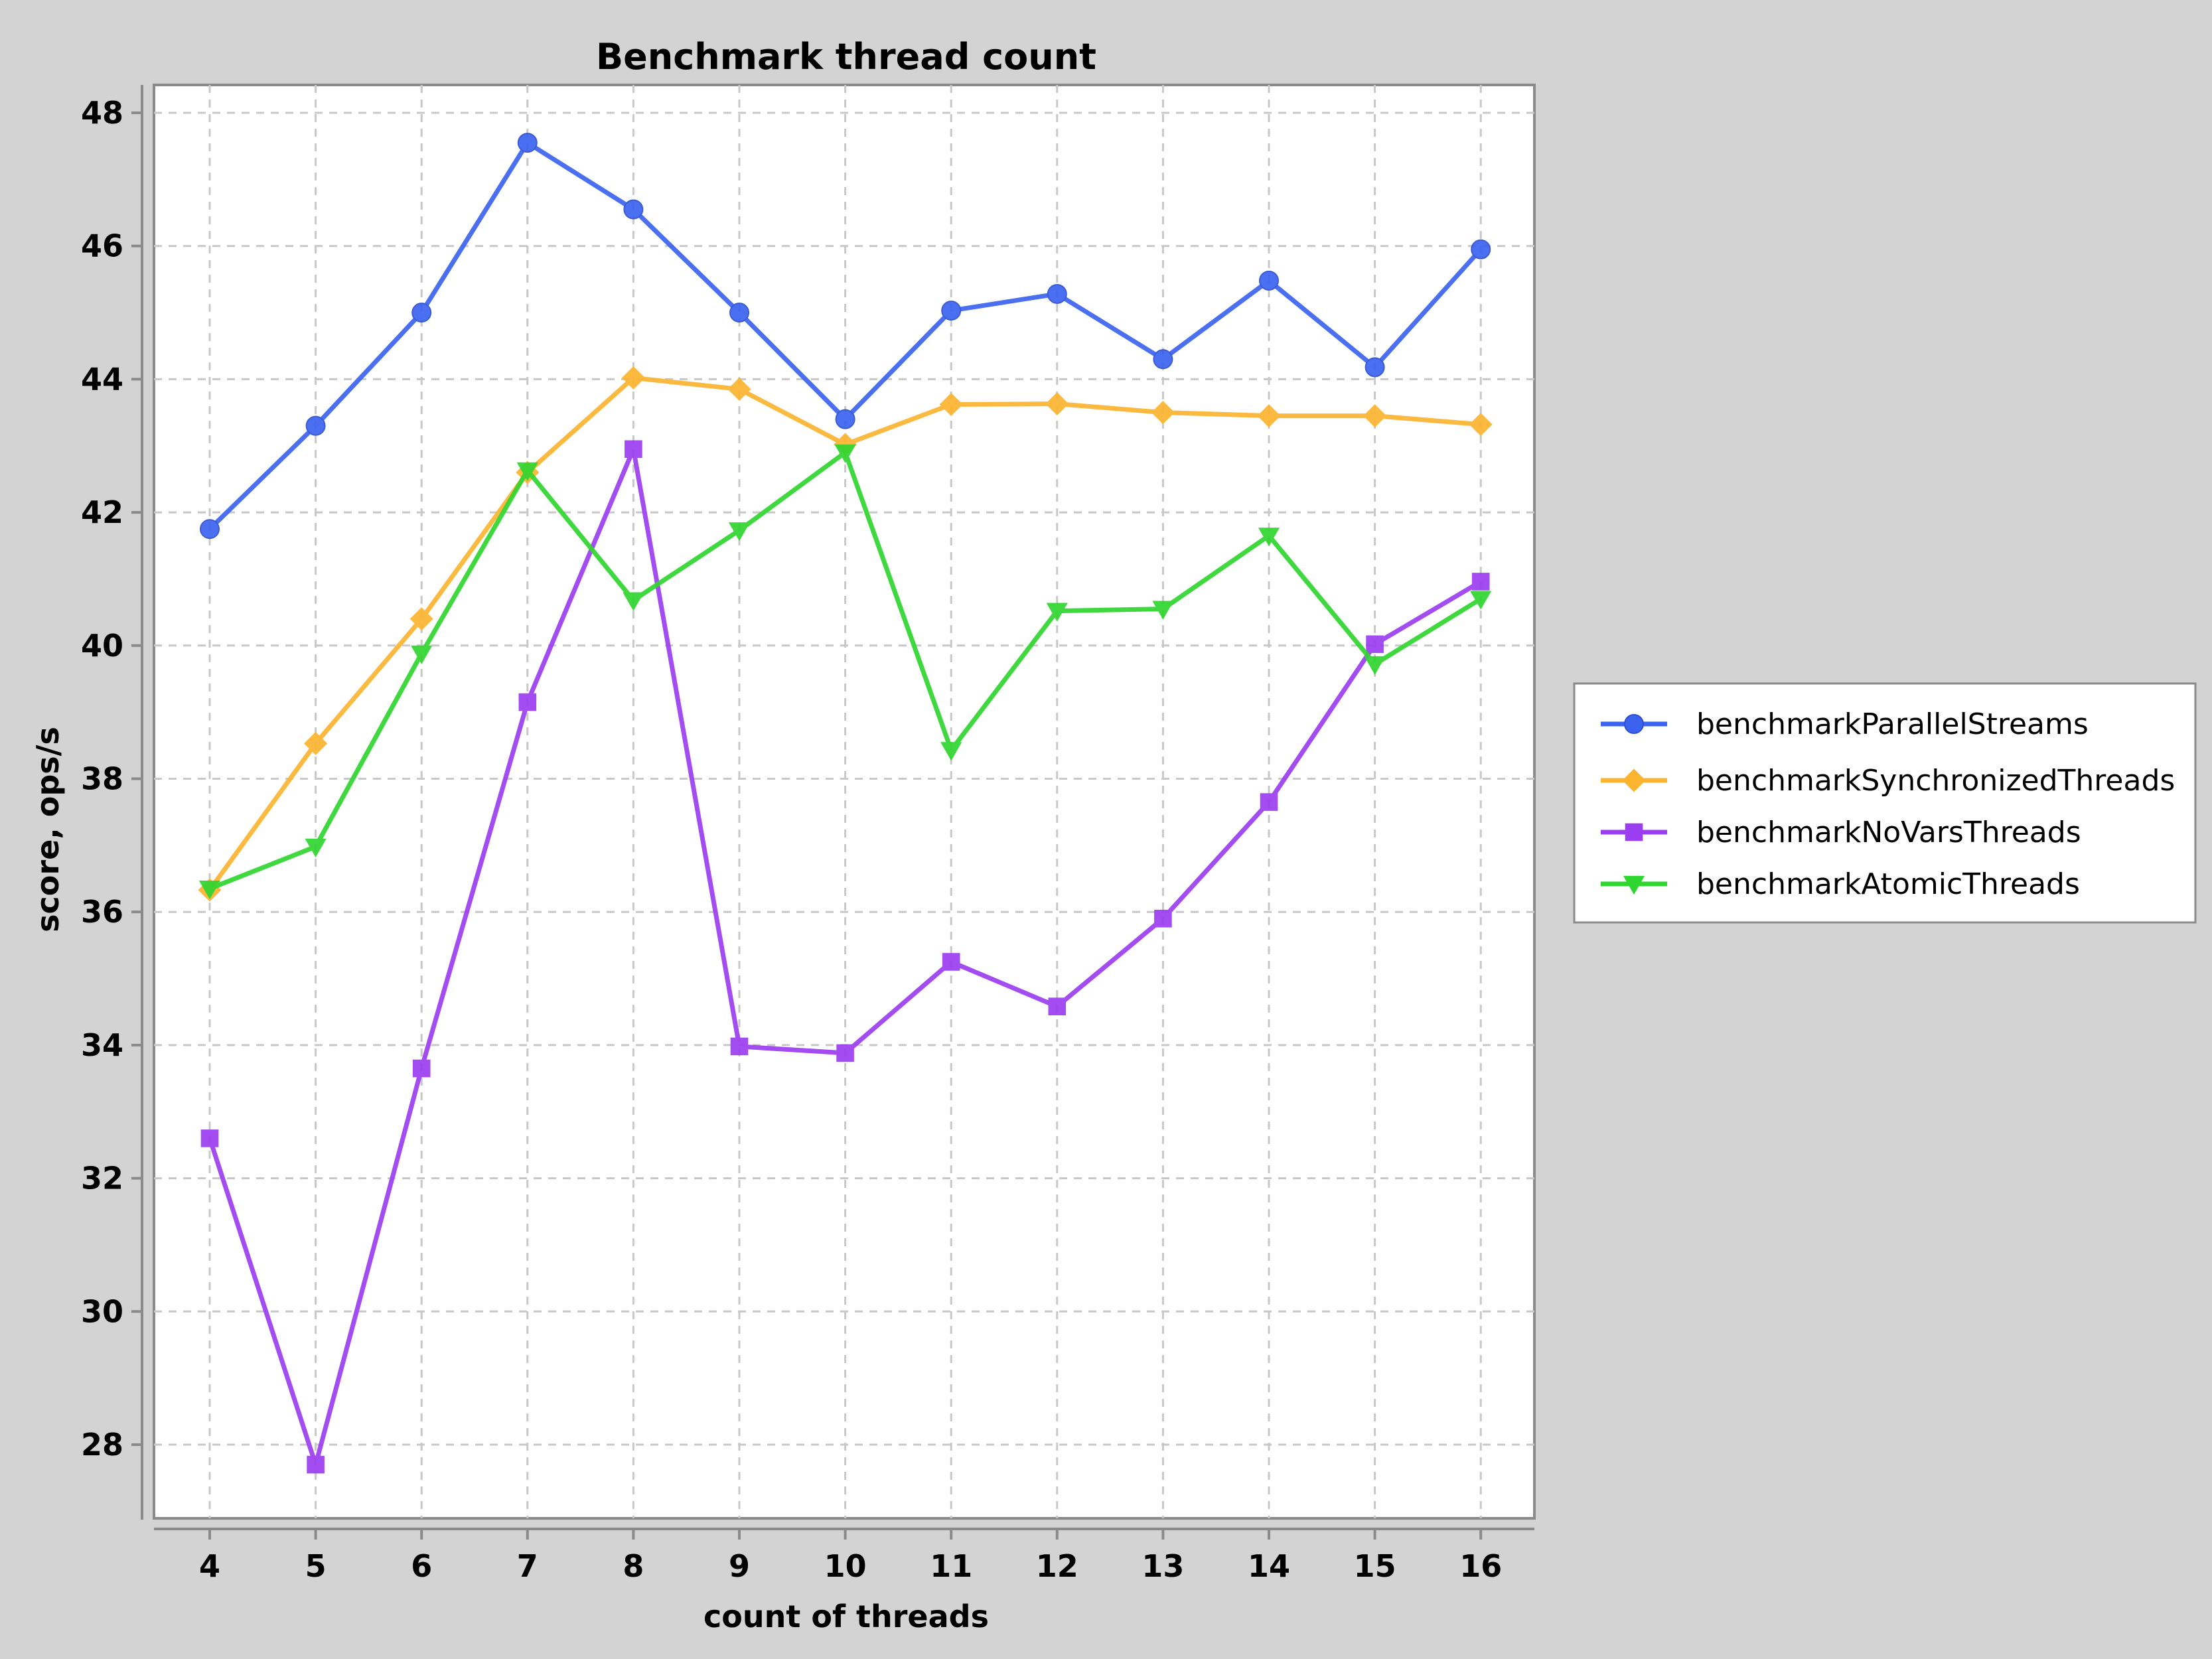 Image resolution: width=2212 pixels, height=1659 pixels. I want to click on chart-title: Benchmark thread count, so click(846, 57).